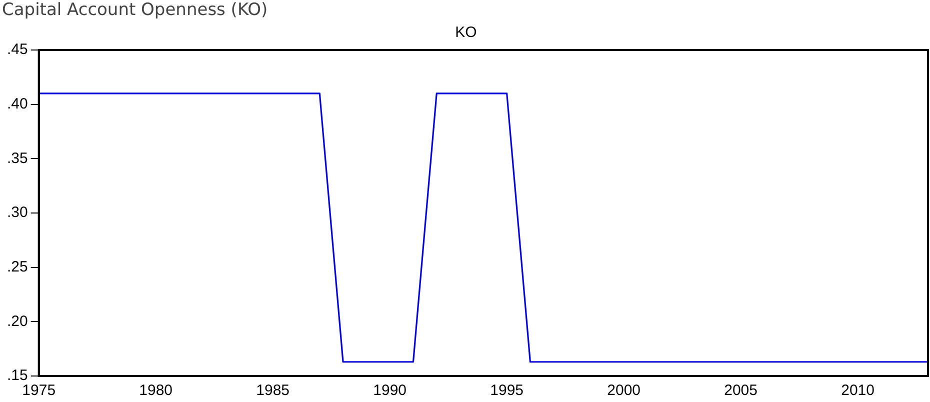 This screenshot has height=402, width=930. What do you see at coordinates (17, 49) in the screenshot?
I see `y-tick-label: .45` at bounding box center [17, 49].